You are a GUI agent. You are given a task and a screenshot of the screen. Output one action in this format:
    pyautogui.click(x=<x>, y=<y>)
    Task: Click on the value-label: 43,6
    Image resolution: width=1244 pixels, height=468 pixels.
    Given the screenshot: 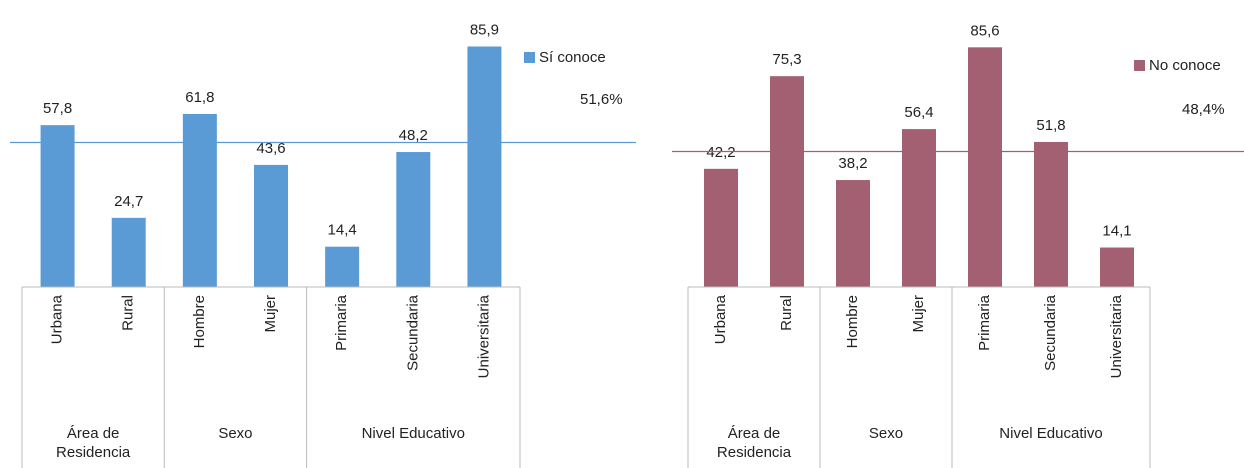 What is the action you would take?
    pyautogui.click(x=270, y=148)
    